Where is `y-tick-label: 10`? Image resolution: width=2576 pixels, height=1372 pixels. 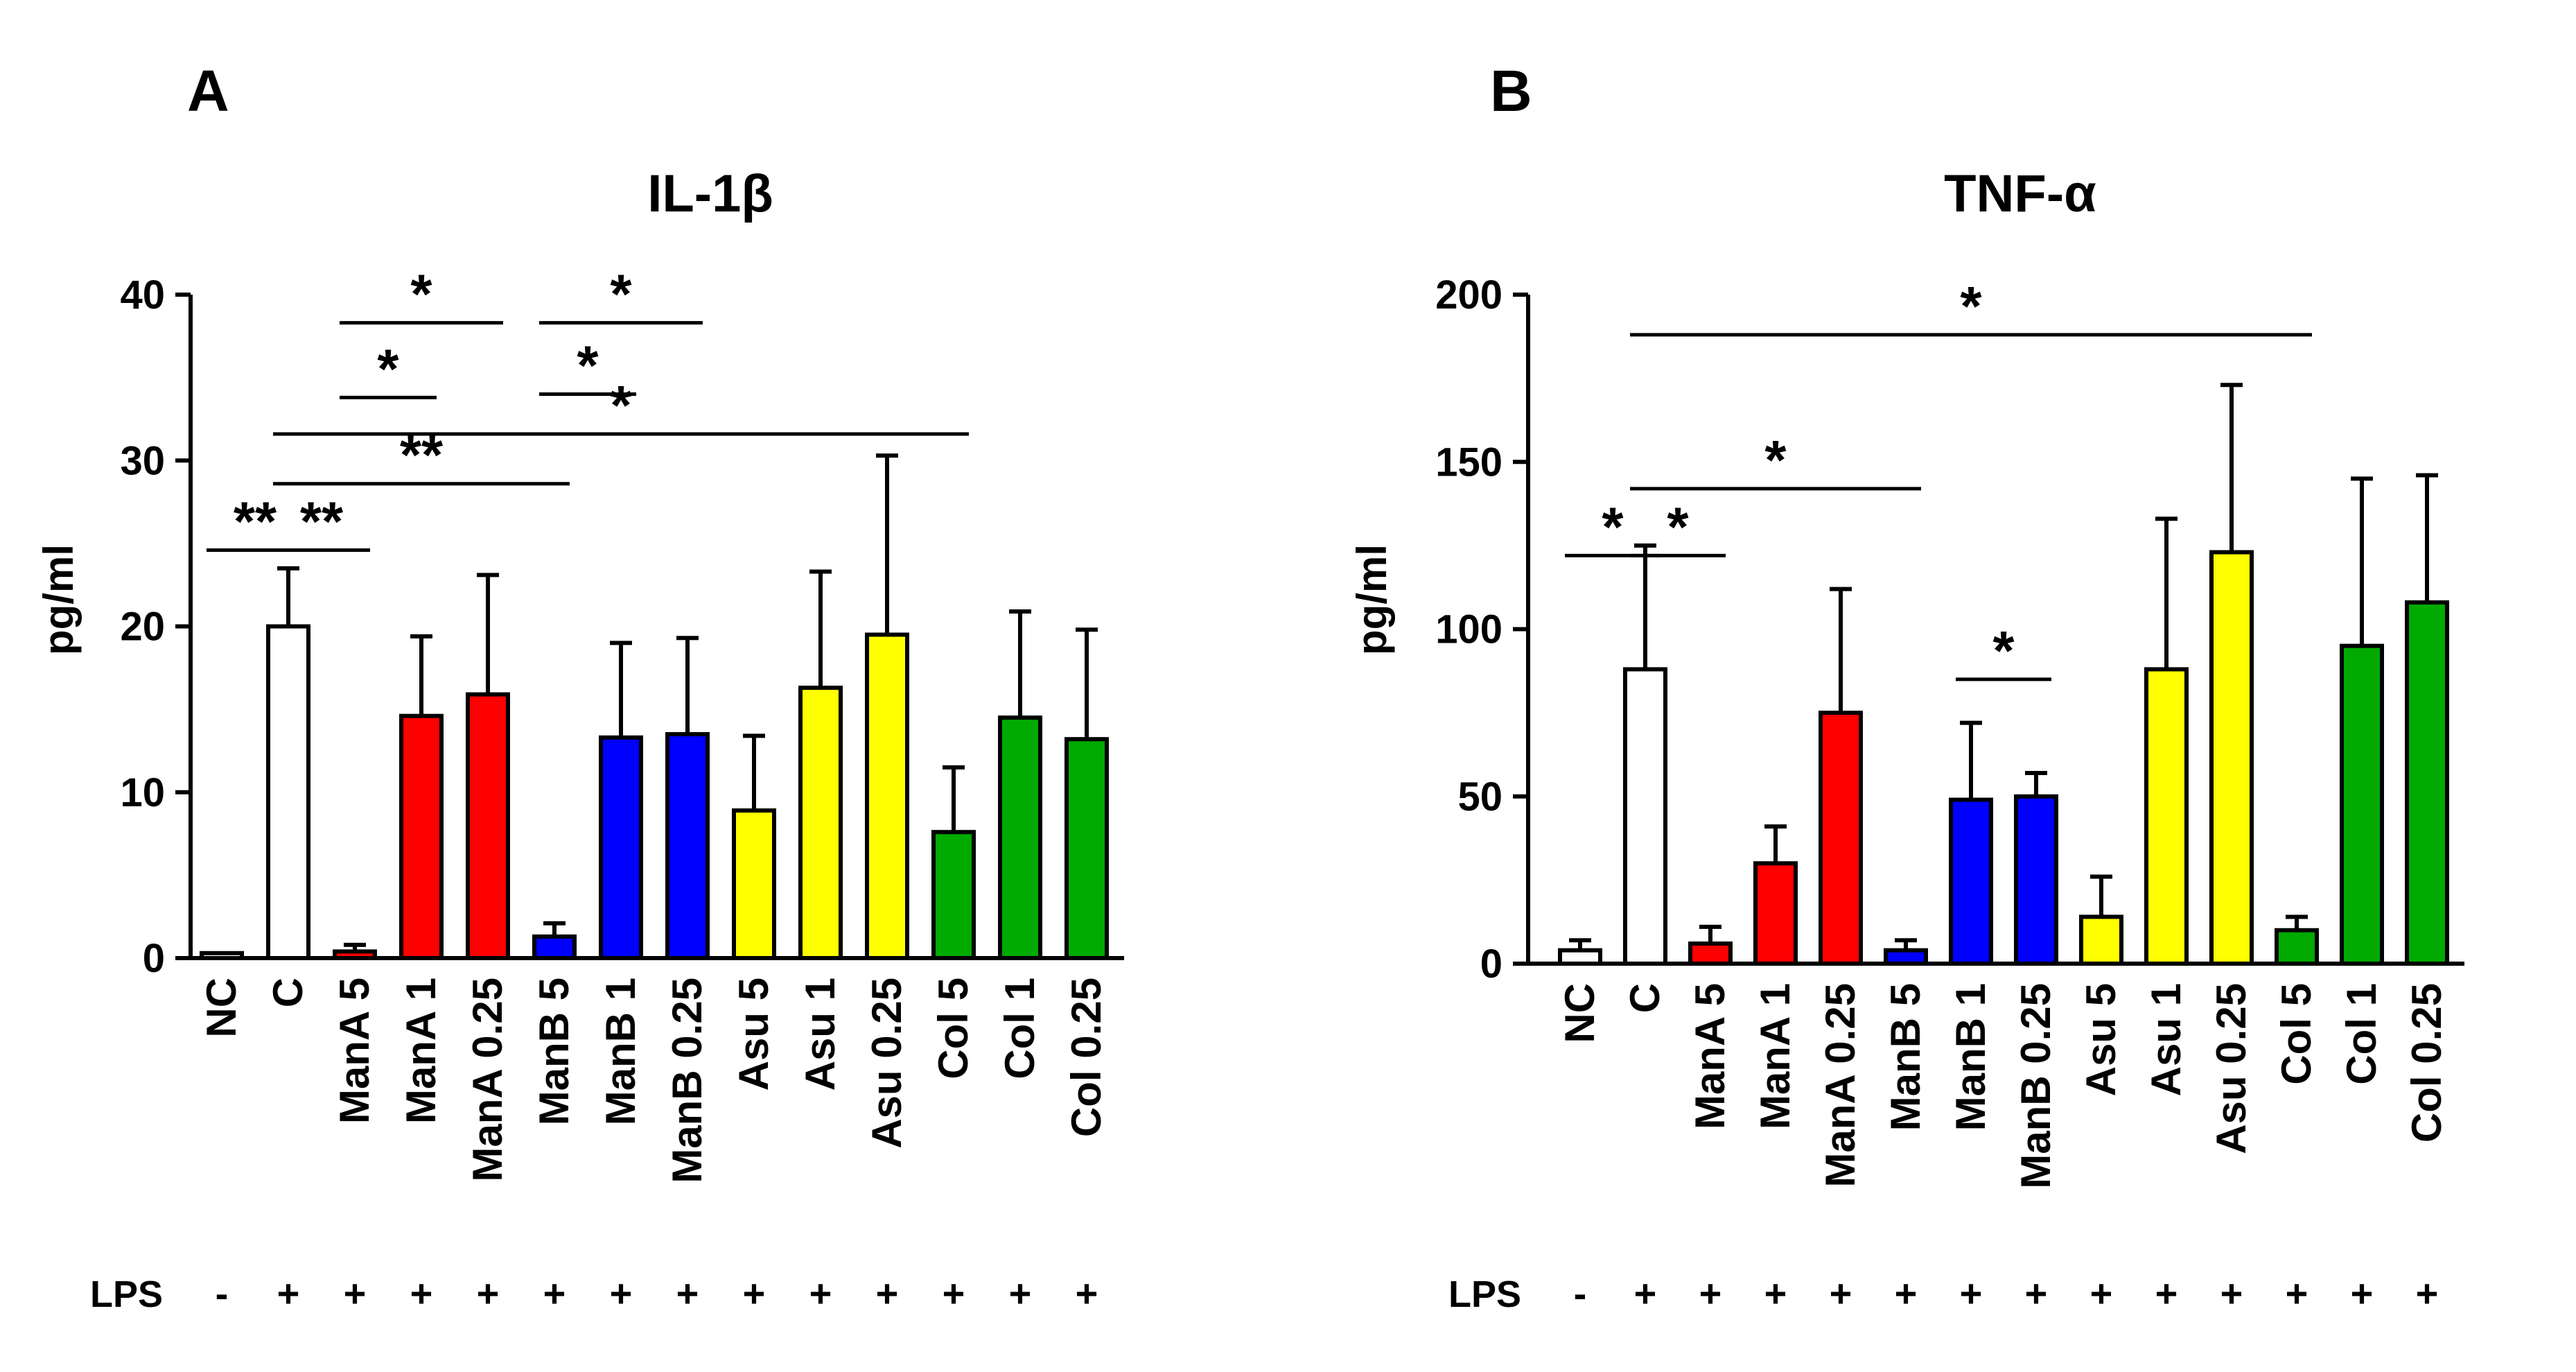
y-tick-label: 10 is located at coordinates (142, 792).